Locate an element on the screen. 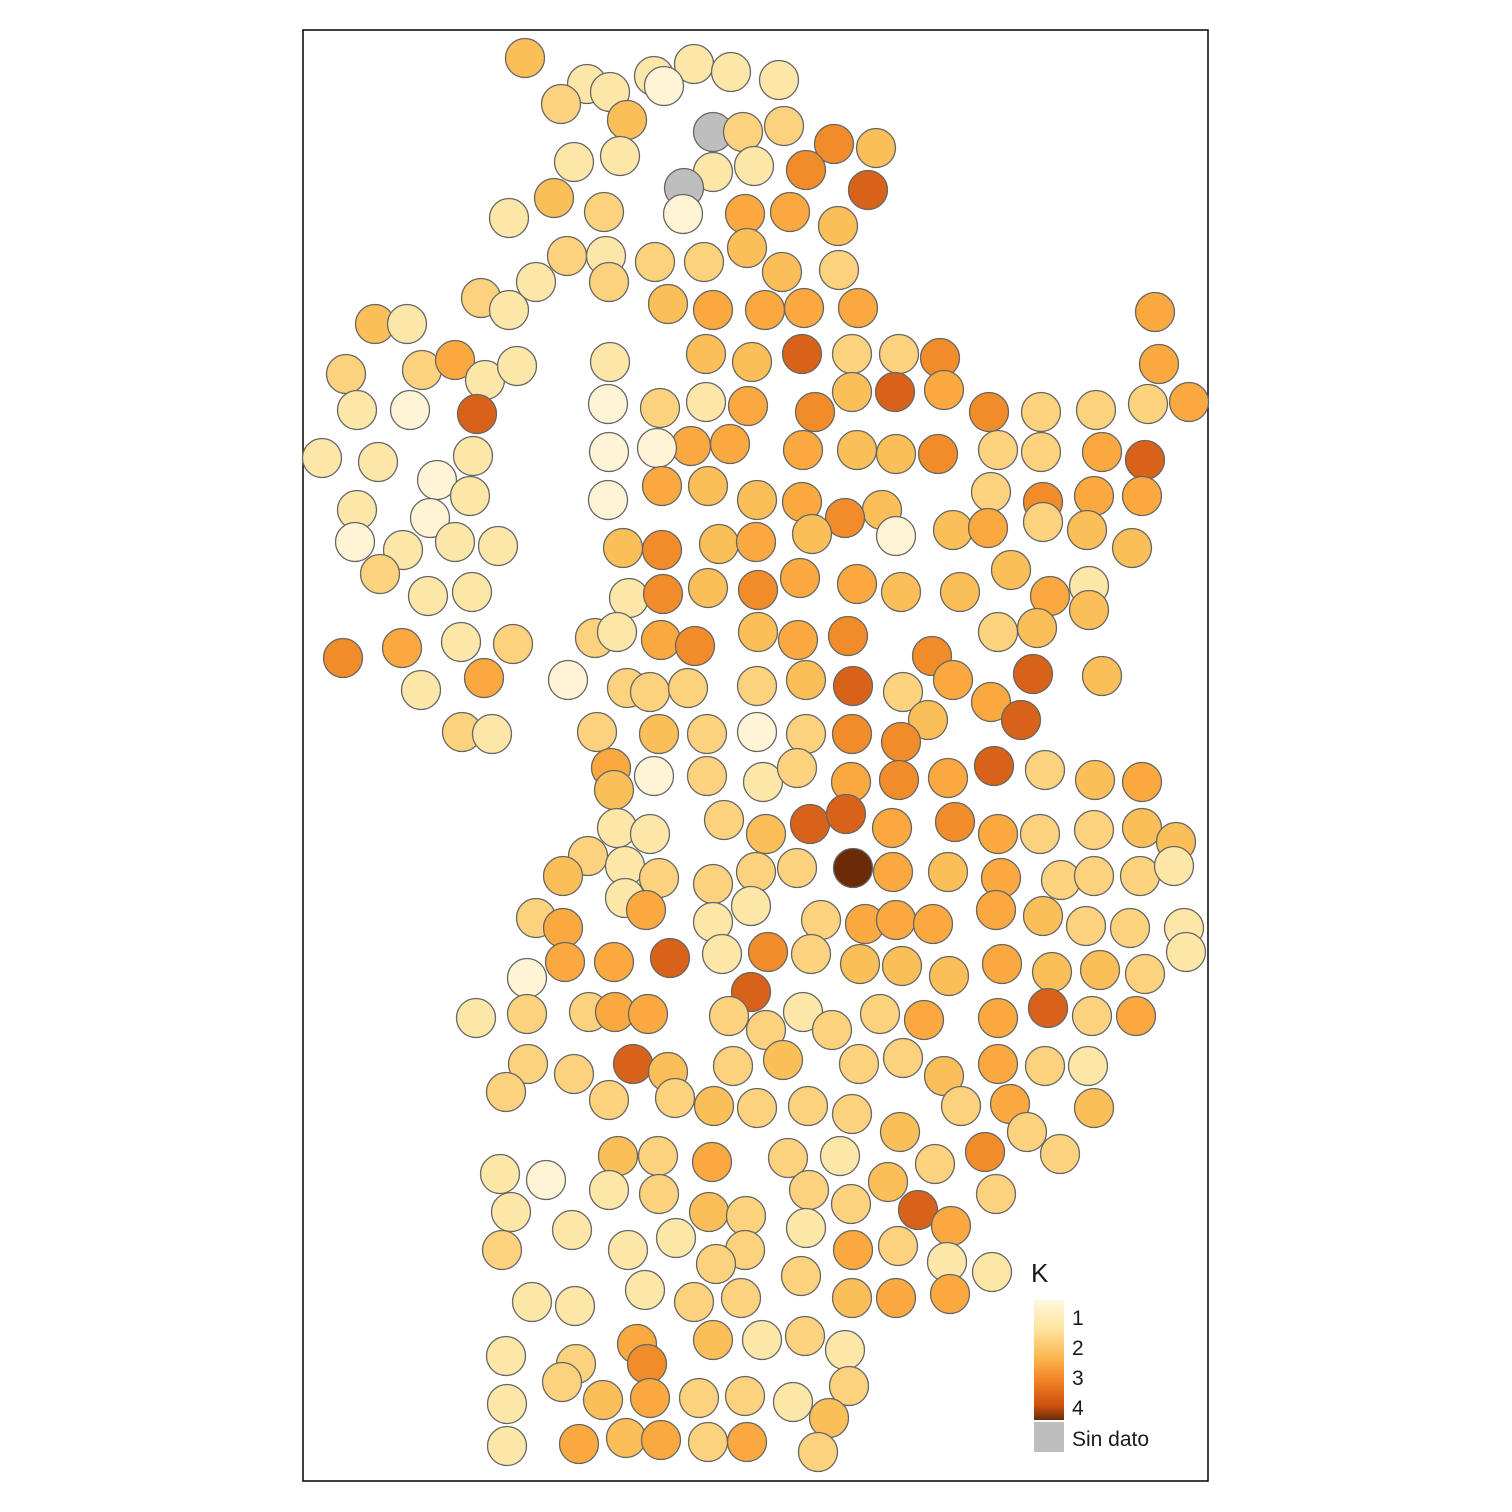 This screenshot has width=1512, height=1512. legend-tick-2: 2 is located at coordinates (1078, 1348).